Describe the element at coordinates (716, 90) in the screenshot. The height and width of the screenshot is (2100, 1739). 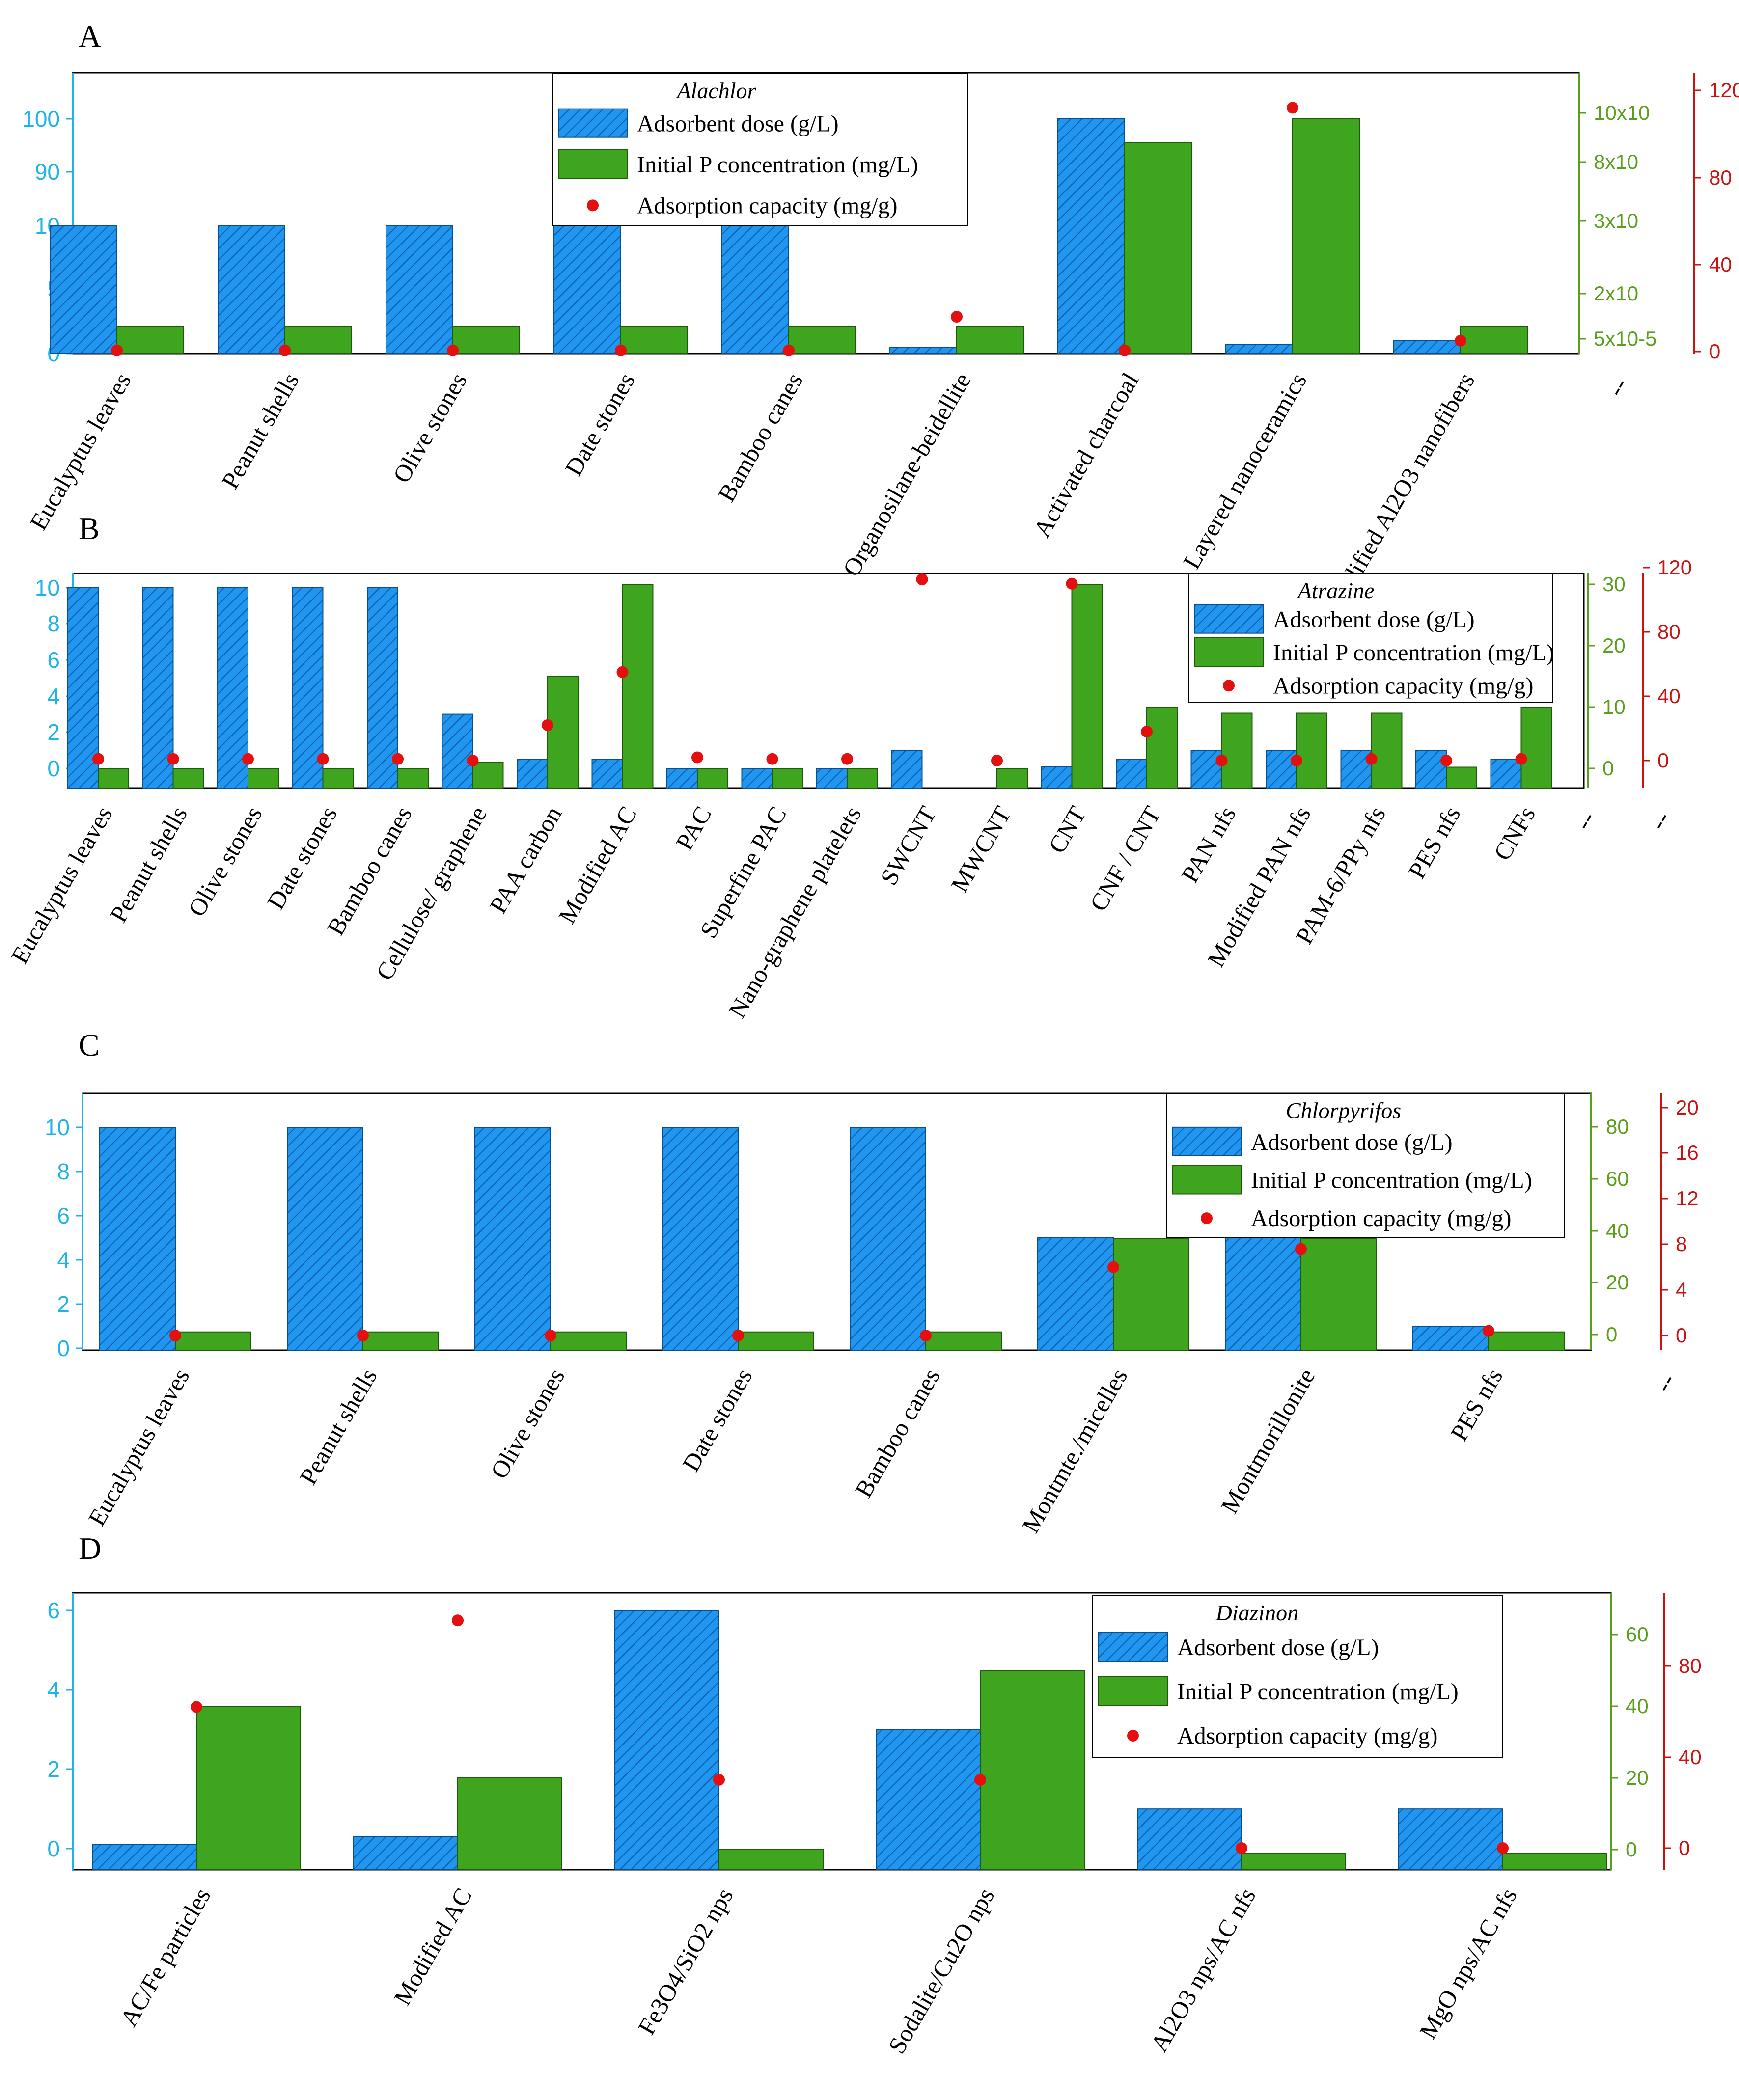
I see `legend-title: Alachlor` at that location.